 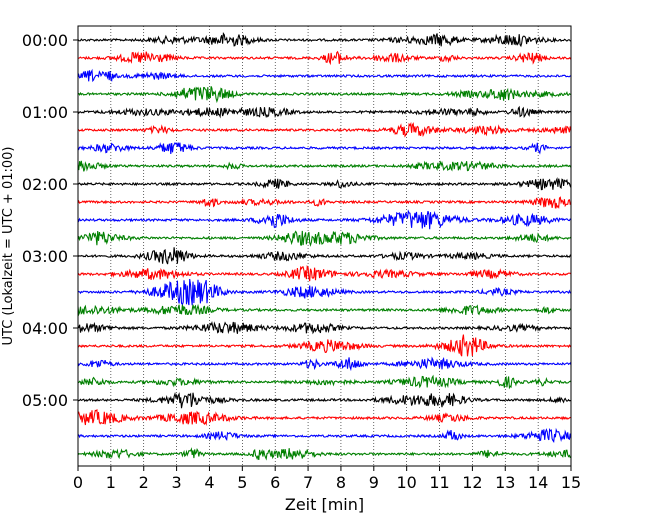 I want to click on x-tick-label: 5, so click(x=242, y=482).